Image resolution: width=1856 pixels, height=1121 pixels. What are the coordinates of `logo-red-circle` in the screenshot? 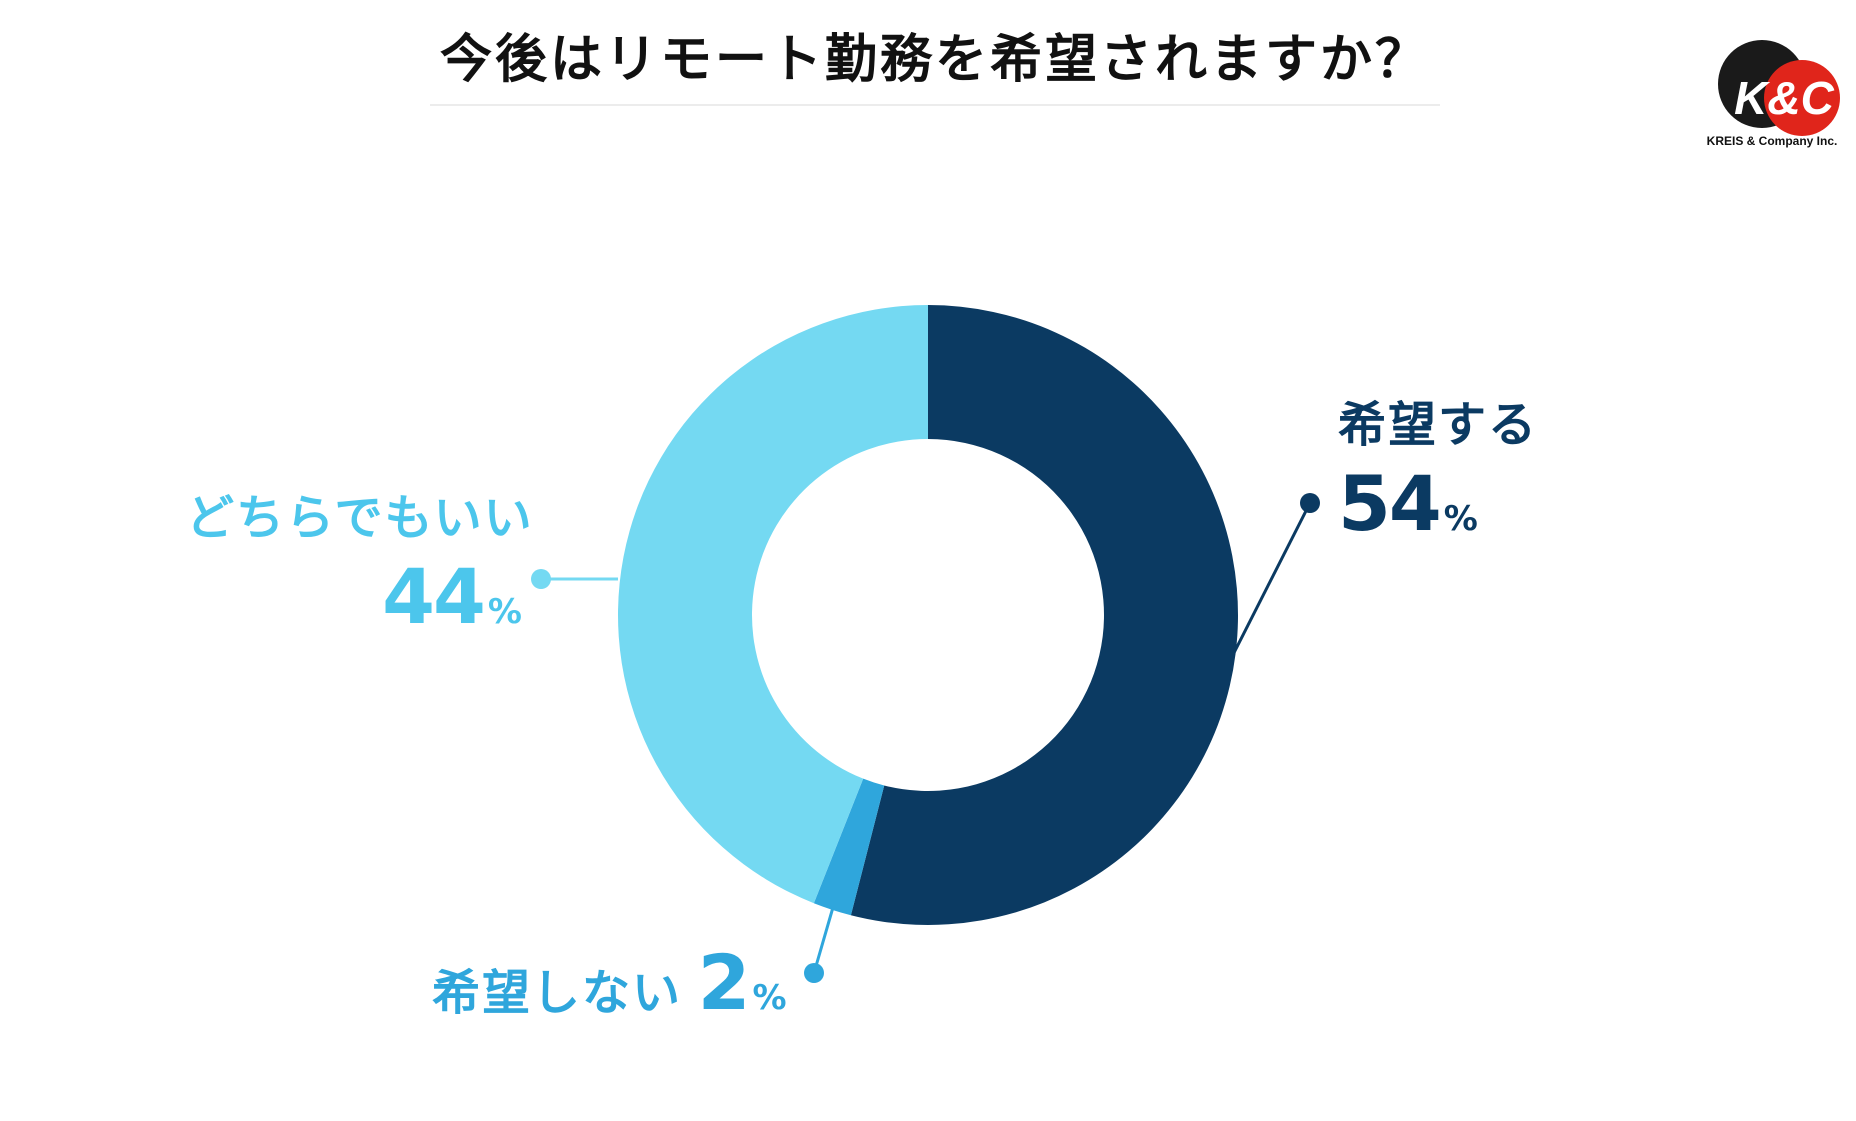 It's located at (1802, 98).